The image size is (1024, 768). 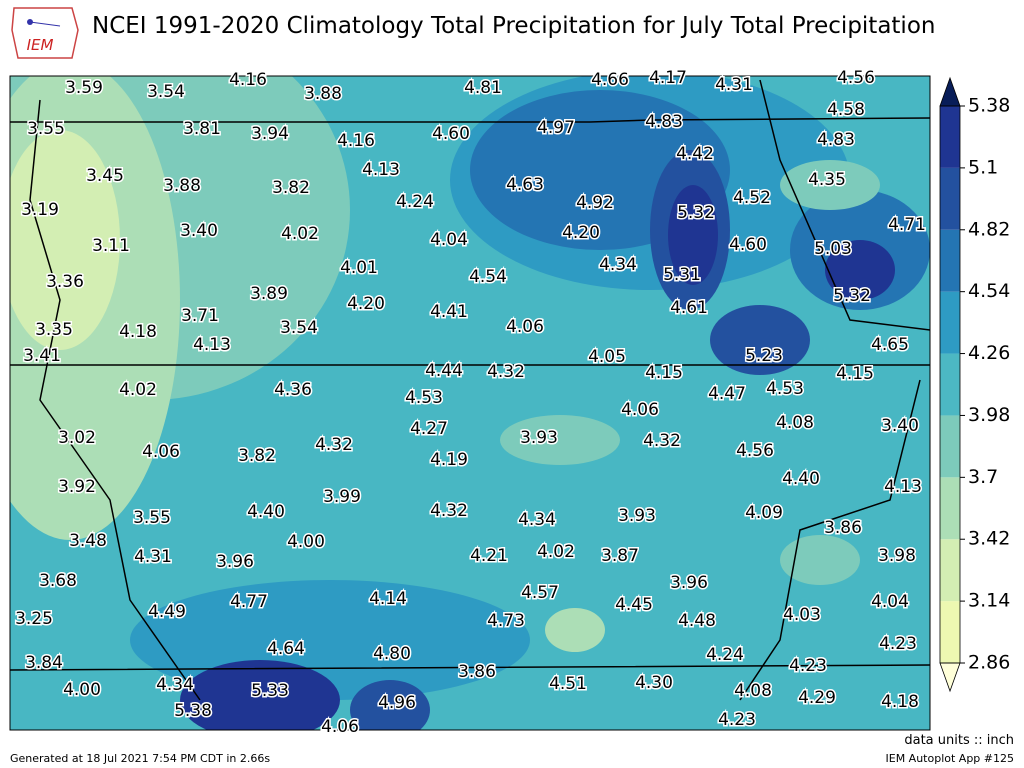 What do you see at coordinates (989, 229) in the screenshot?
I see `colorbar-tick-label: 4.82` at bounding box center [989, 229].